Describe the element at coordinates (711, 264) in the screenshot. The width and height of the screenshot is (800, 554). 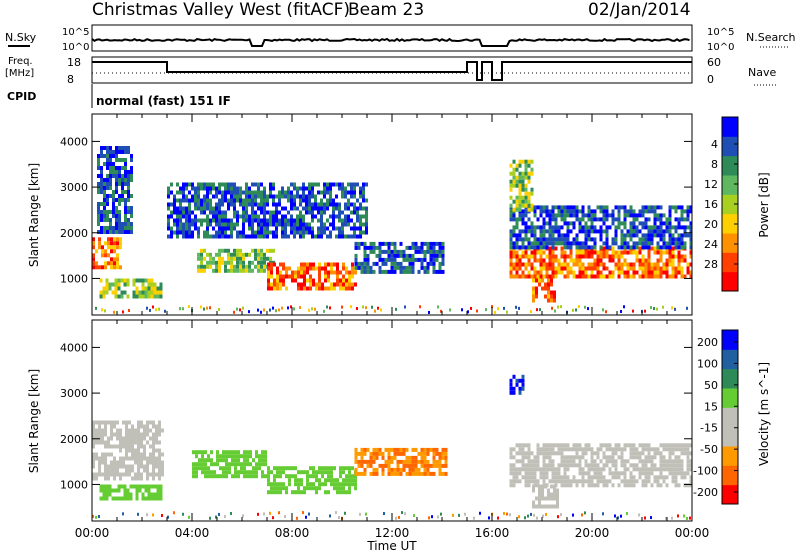
I see `colorbar-tick-label: 28` at that location.